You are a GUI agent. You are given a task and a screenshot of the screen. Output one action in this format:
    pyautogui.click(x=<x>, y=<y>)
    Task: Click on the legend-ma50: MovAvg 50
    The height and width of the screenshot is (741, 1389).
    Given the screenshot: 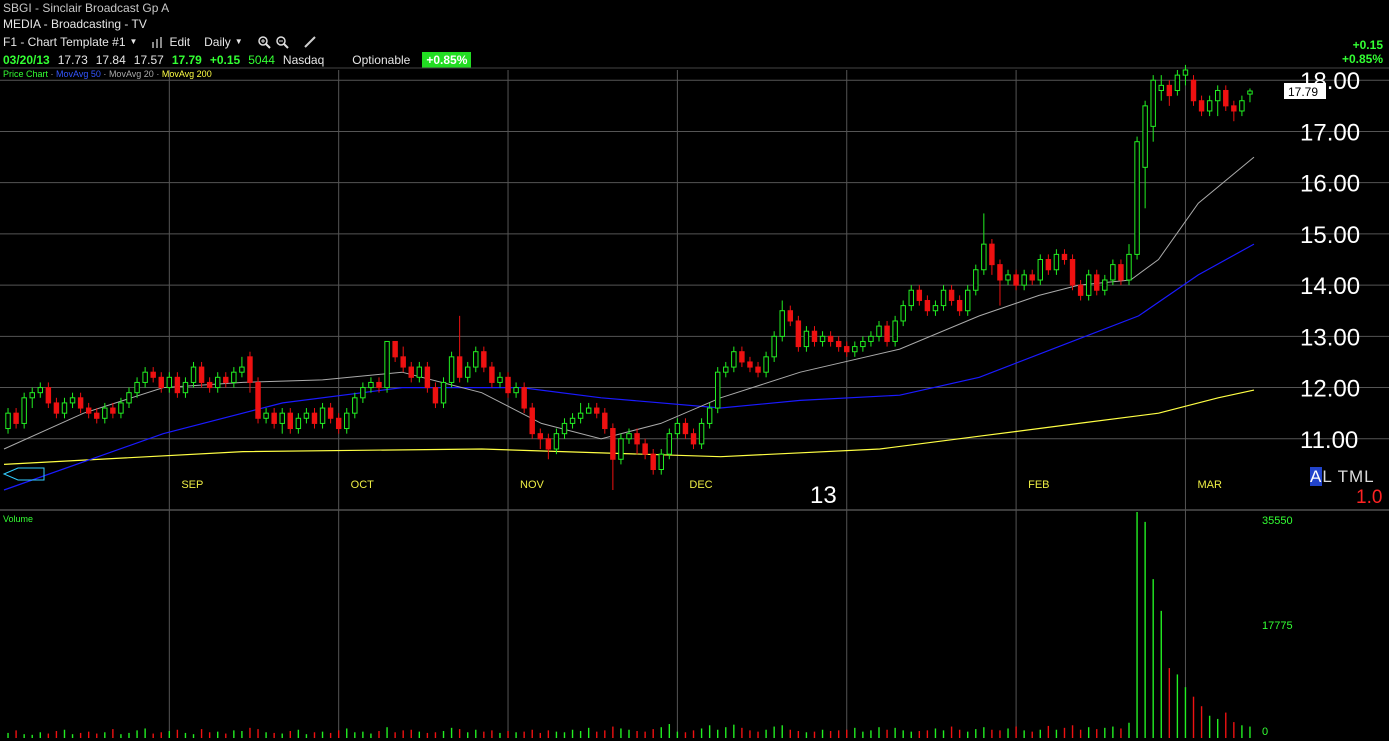 What is the action you would take?
    pyautogui.click(x=78, y=74)
    